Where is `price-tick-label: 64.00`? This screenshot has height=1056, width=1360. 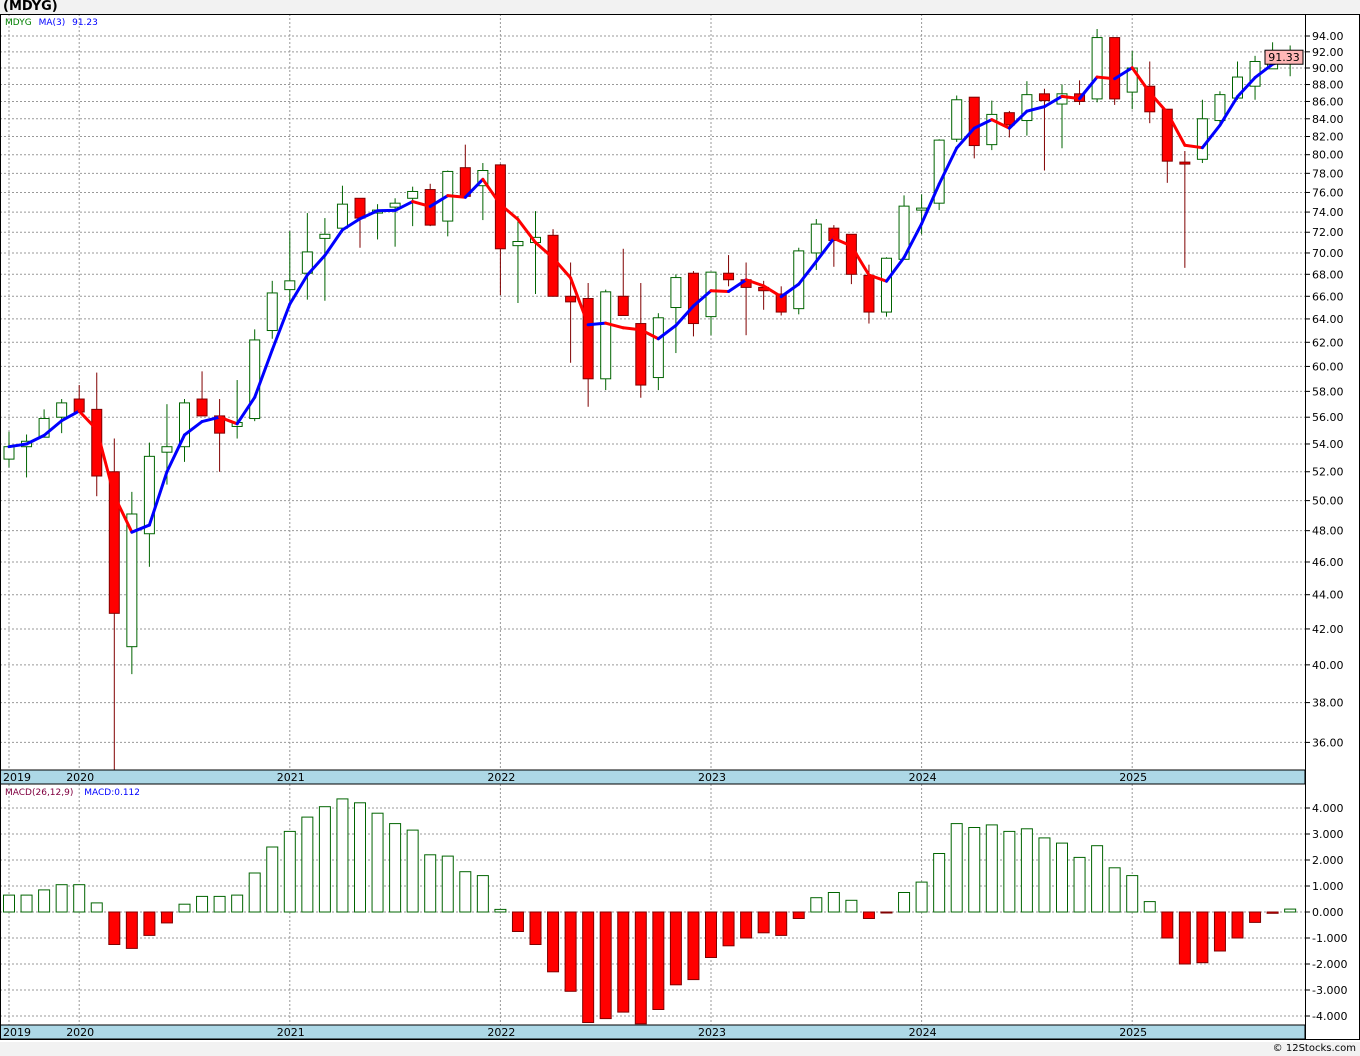
price-tick-label: 64.00 is located at coordinates (1328, 319).